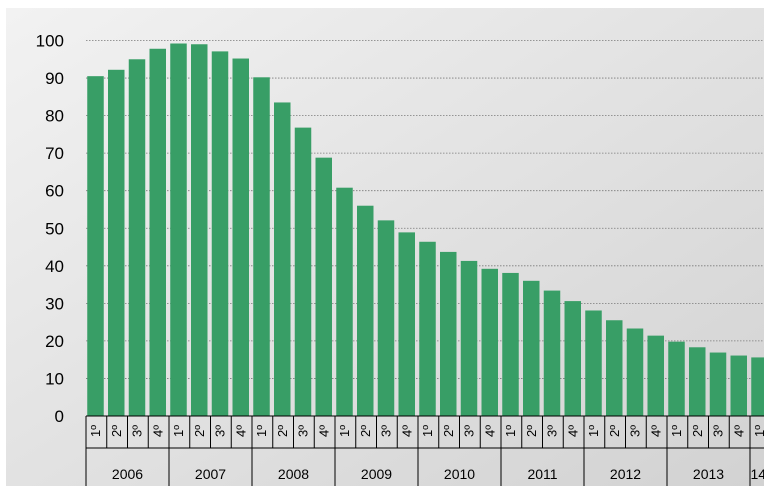 This screenshot has width=764, height=491. Describe the element at coordinates (54, 341) in the screenshot. I see `y-tick-label: 20` at that location.